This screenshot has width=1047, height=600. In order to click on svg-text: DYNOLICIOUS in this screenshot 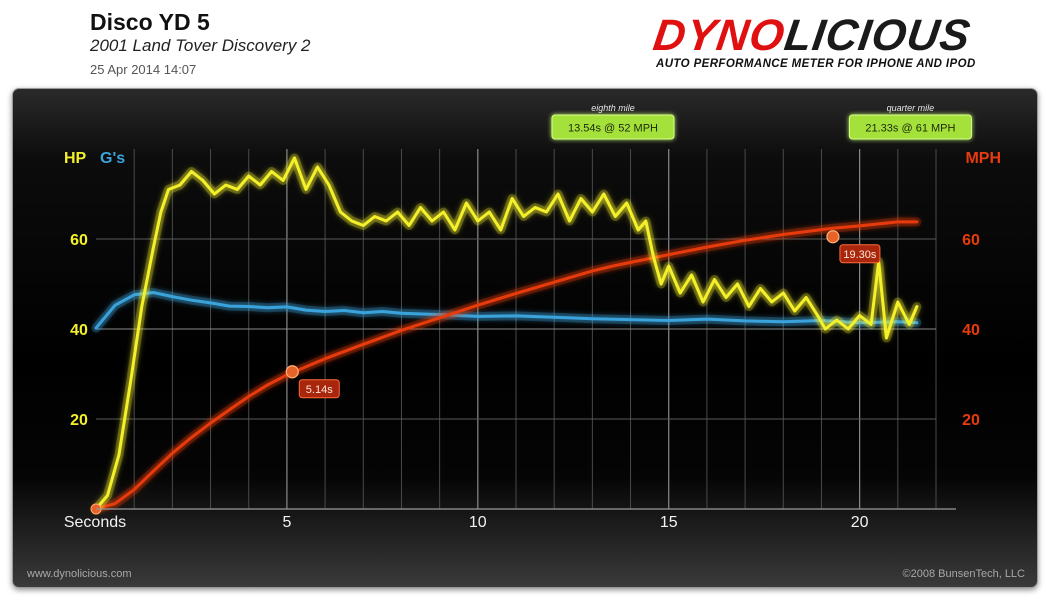, I will do `click(813, 35)`.